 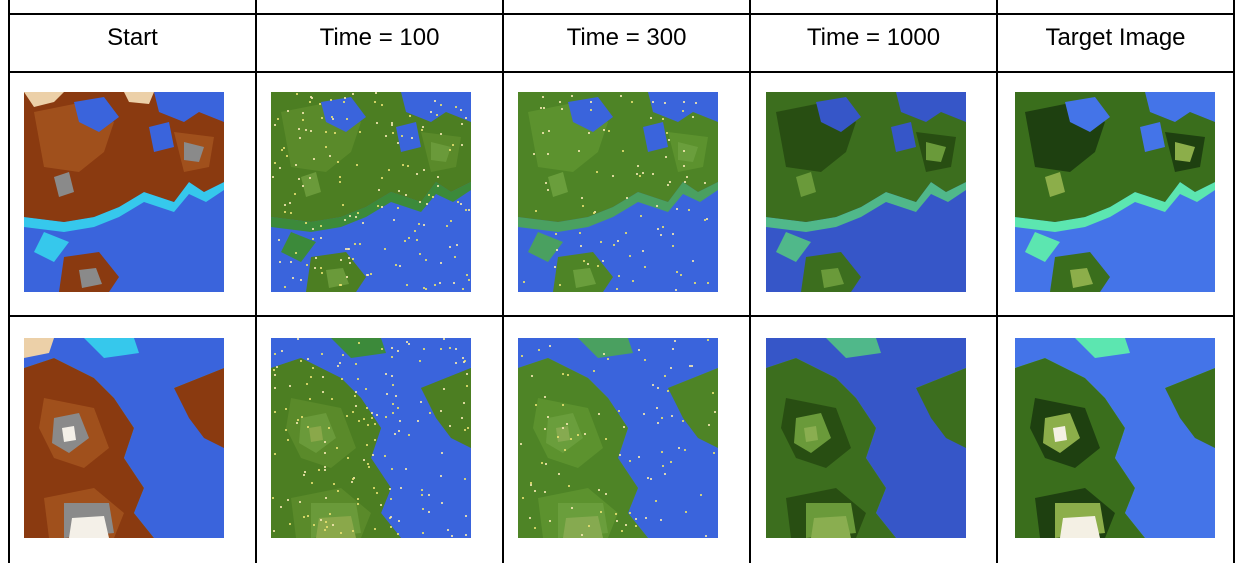 I want to click on map-image-row2-target, so click(x=1115, y=438).